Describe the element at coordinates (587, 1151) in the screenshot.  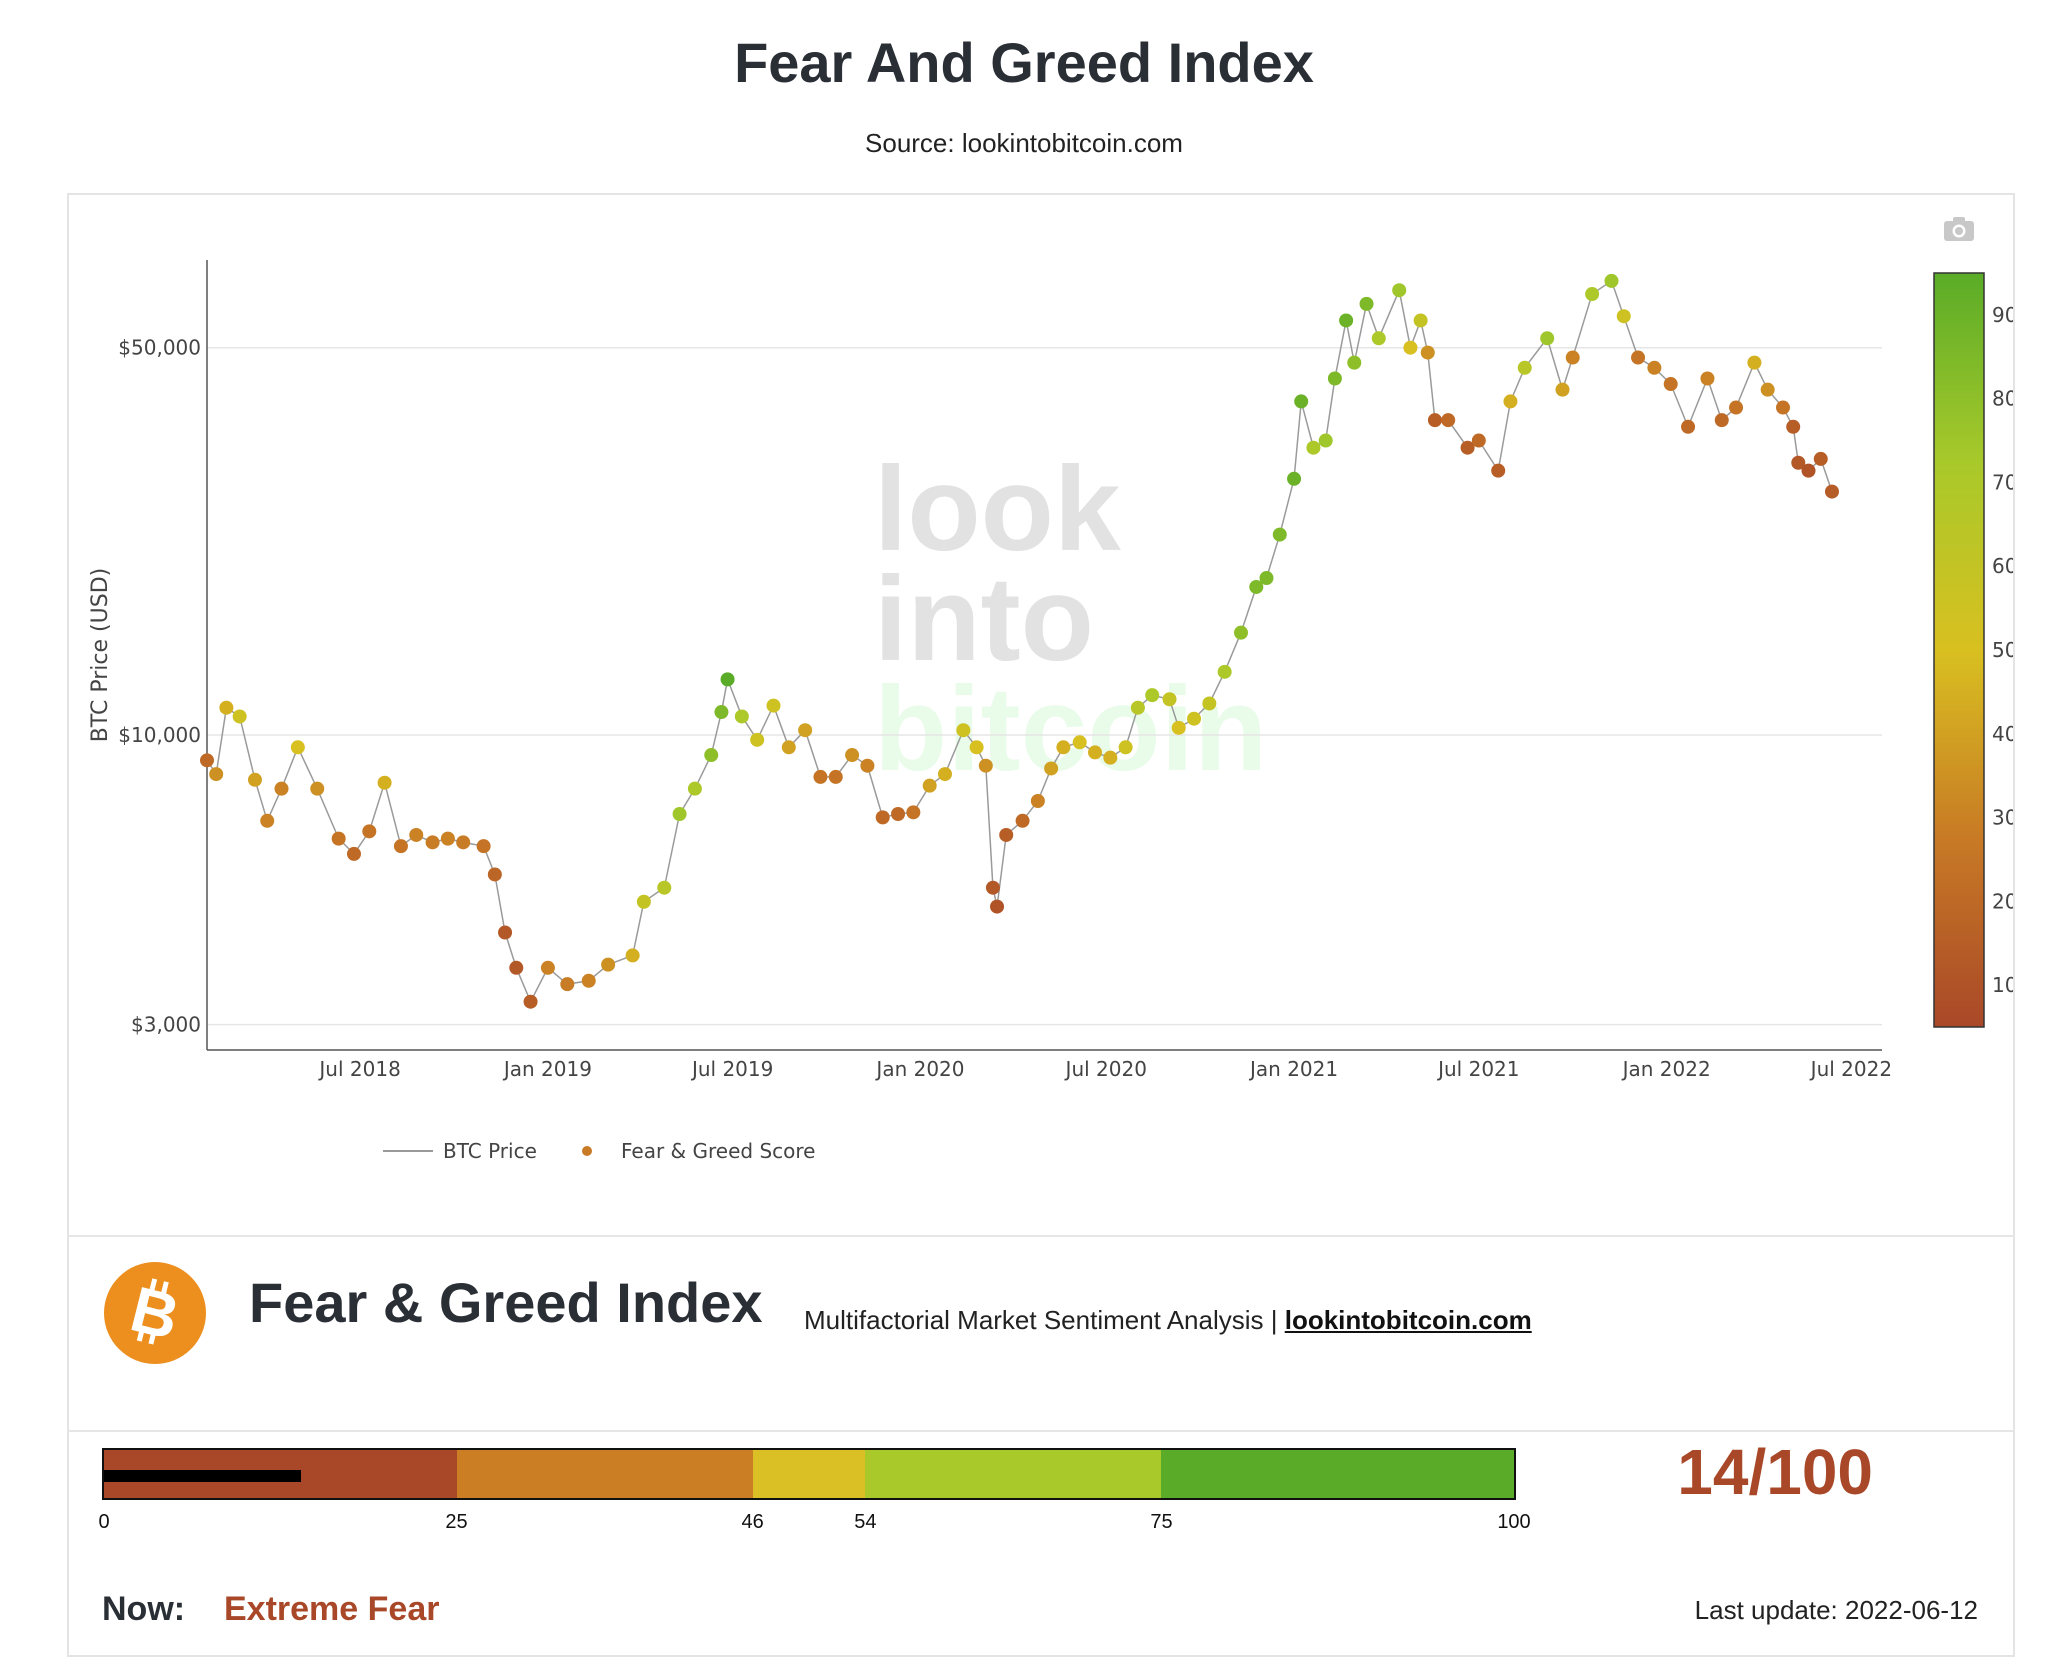
I see `legend-dot-swatch` at that location.